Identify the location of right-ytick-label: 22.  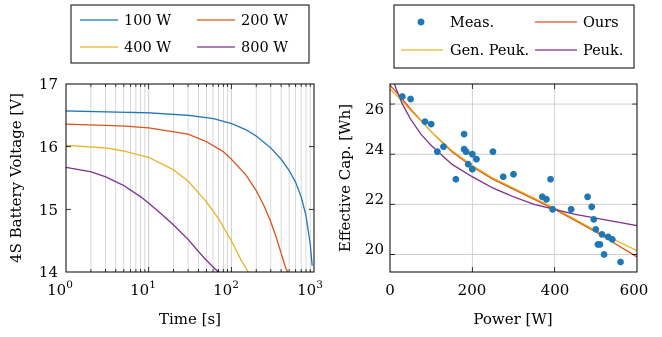
(374, 199).